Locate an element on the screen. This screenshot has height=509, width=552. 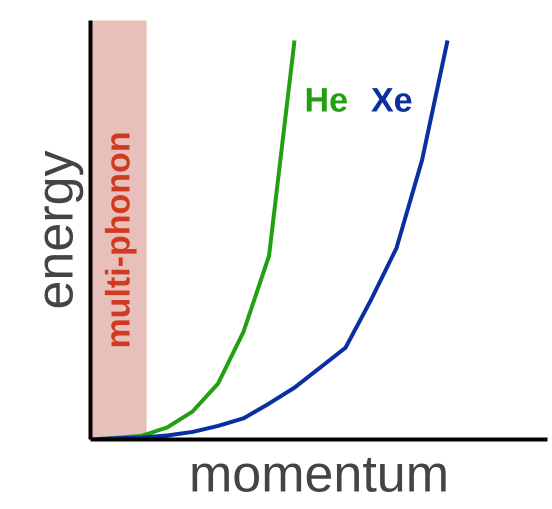
series-label: Xe is located at coordinates (391, 100).